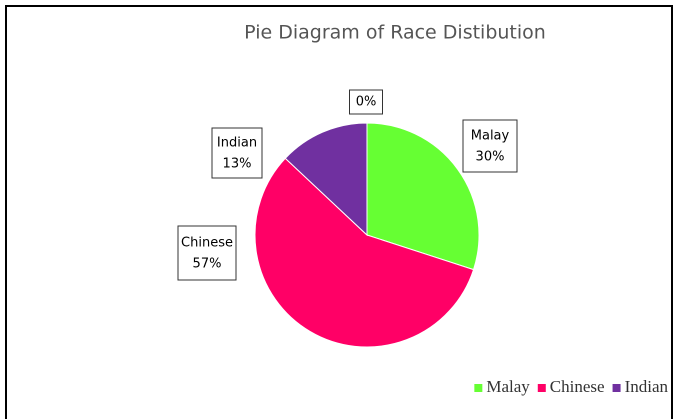 The width and height of the screenshot is (678, 419). I want to click on data-label-value: 57%, so click(207, 264).